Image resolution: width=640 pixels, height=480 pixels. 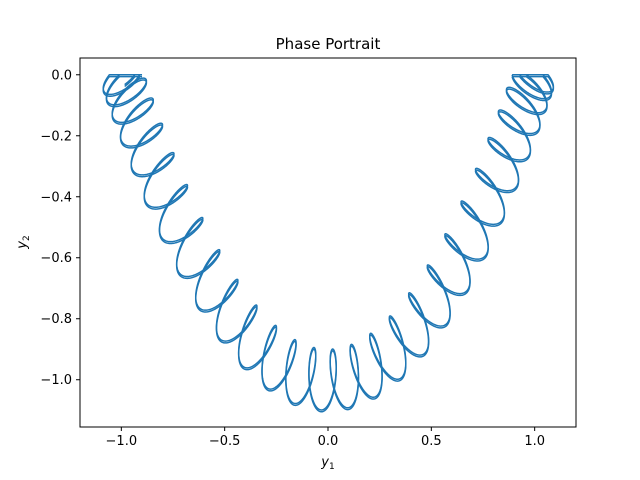 I want to click on x-axis-label: y1, so click(x=327, y=463).